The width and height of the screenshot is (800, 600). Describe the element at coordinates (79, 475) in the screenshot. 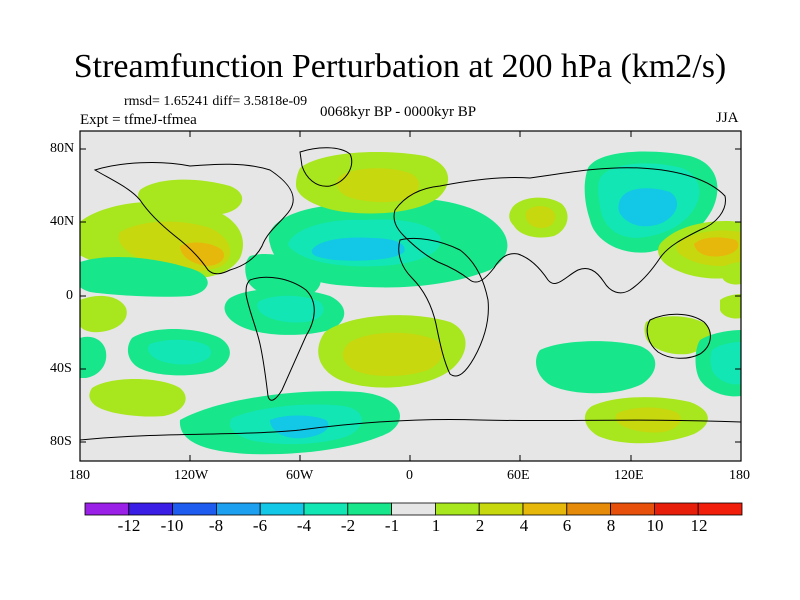

I see `lon-label-180w: 180` at that location.